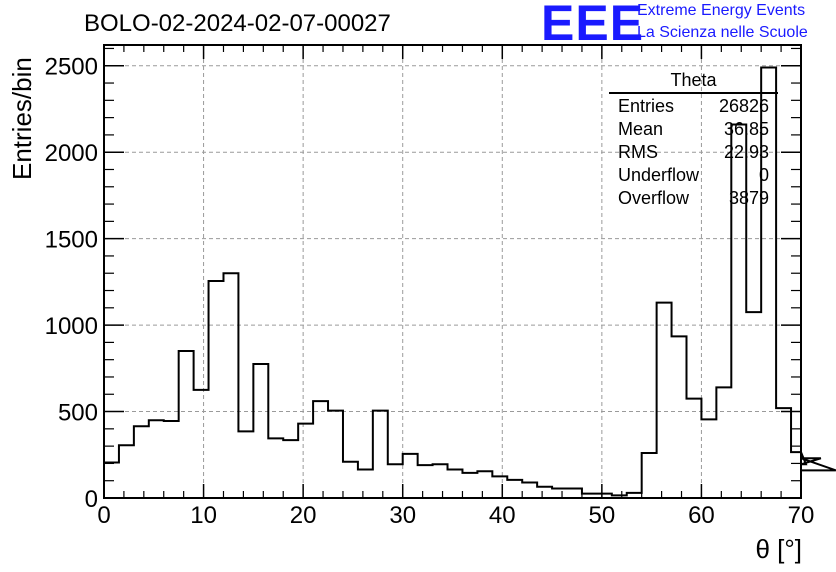  Describe the element at coordinates (593, 25) in the screenshot. I see `eee-logo: EEE` at that location.